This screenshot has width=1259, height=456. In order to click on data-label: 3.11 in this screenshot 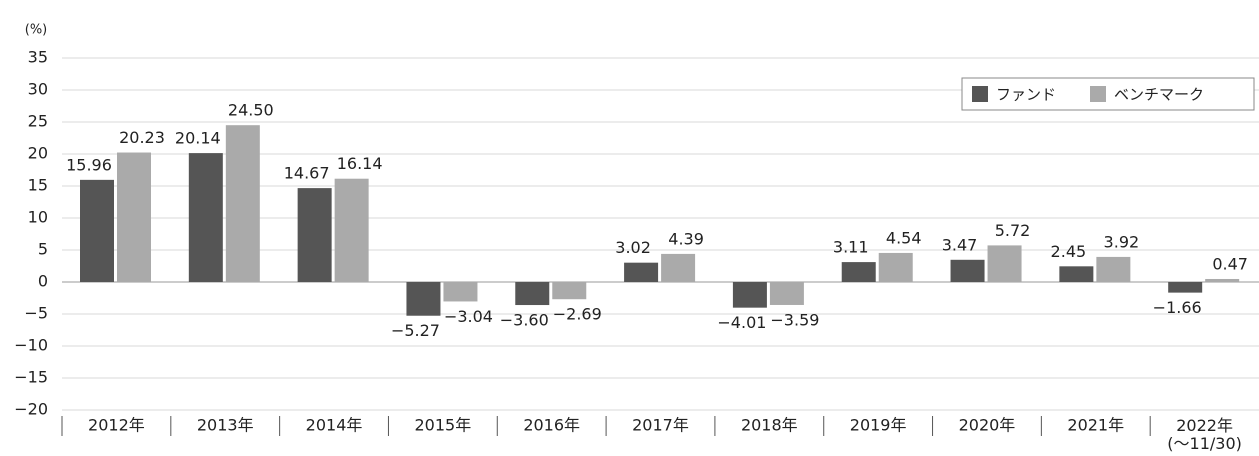, I will do `click(851, 247)`.